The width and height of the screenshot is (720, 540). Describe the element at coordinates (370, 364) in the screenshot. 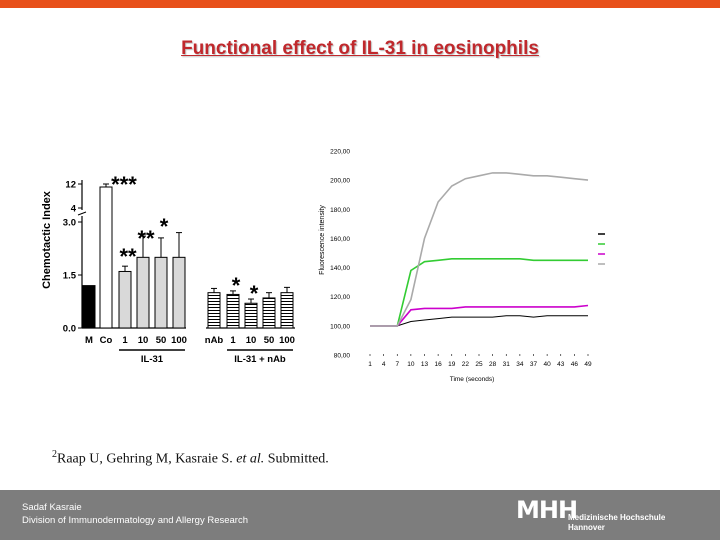

I see `line-x-tick-label: 1` at that location.